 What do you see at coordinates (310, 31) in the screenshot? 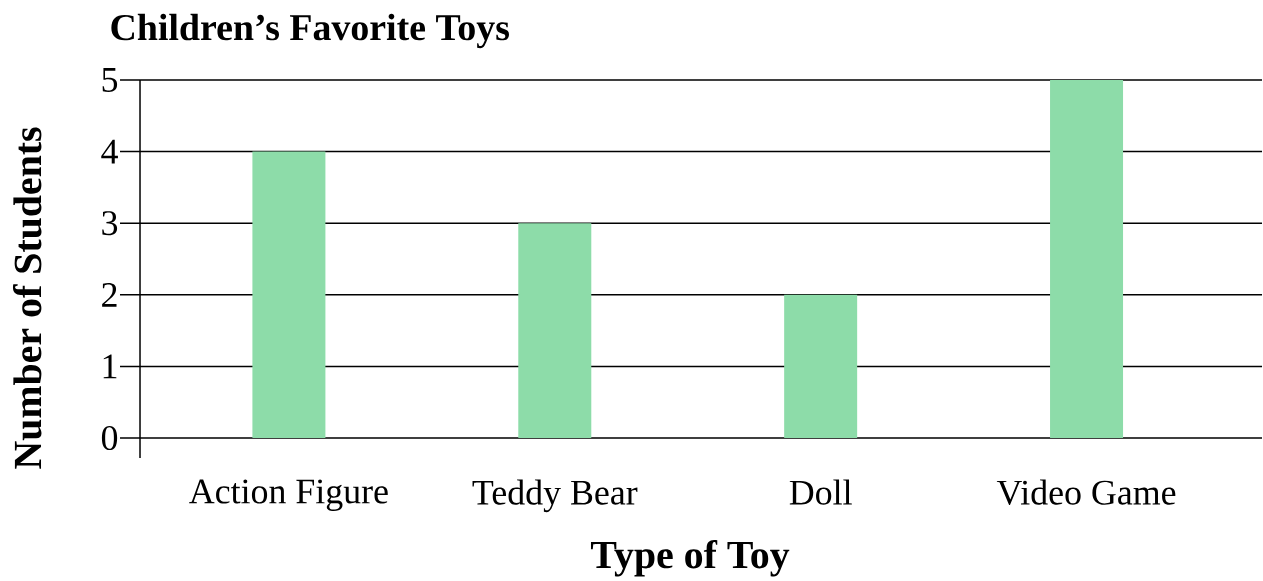
I see `chart-title: Children’s Favorite Toys` at bounding box center [310, 31].